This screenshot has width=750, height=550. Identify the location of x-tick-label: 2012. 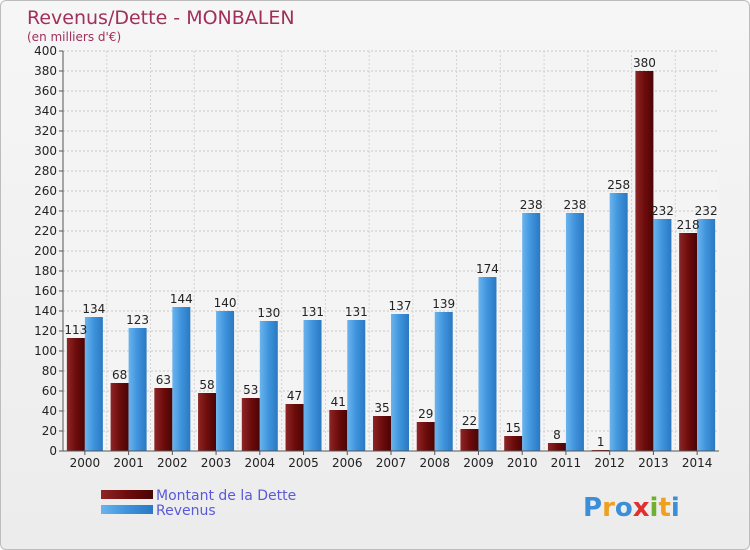
(609, 463).